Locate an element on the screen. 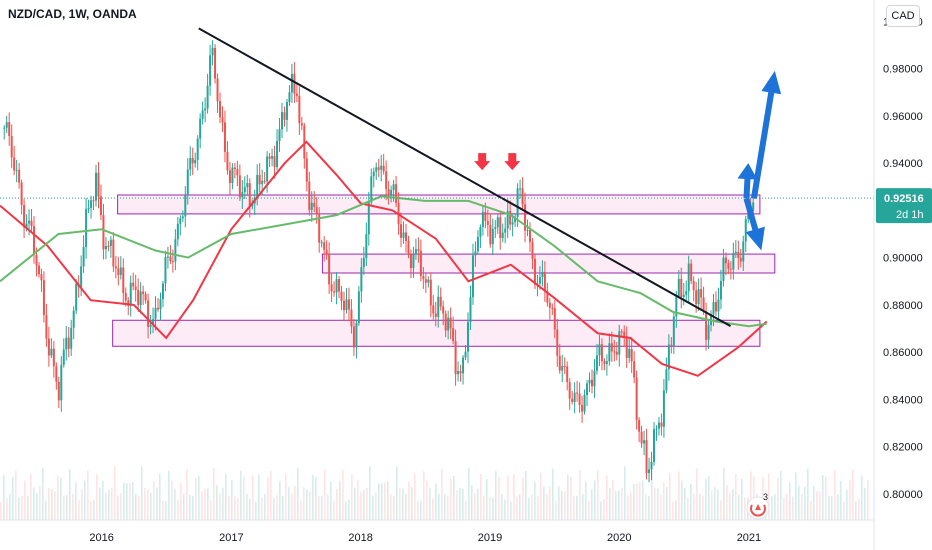 This screenshot has width=932, height=550. tradingview-logo: 3 is located at coordinates (758, 506).